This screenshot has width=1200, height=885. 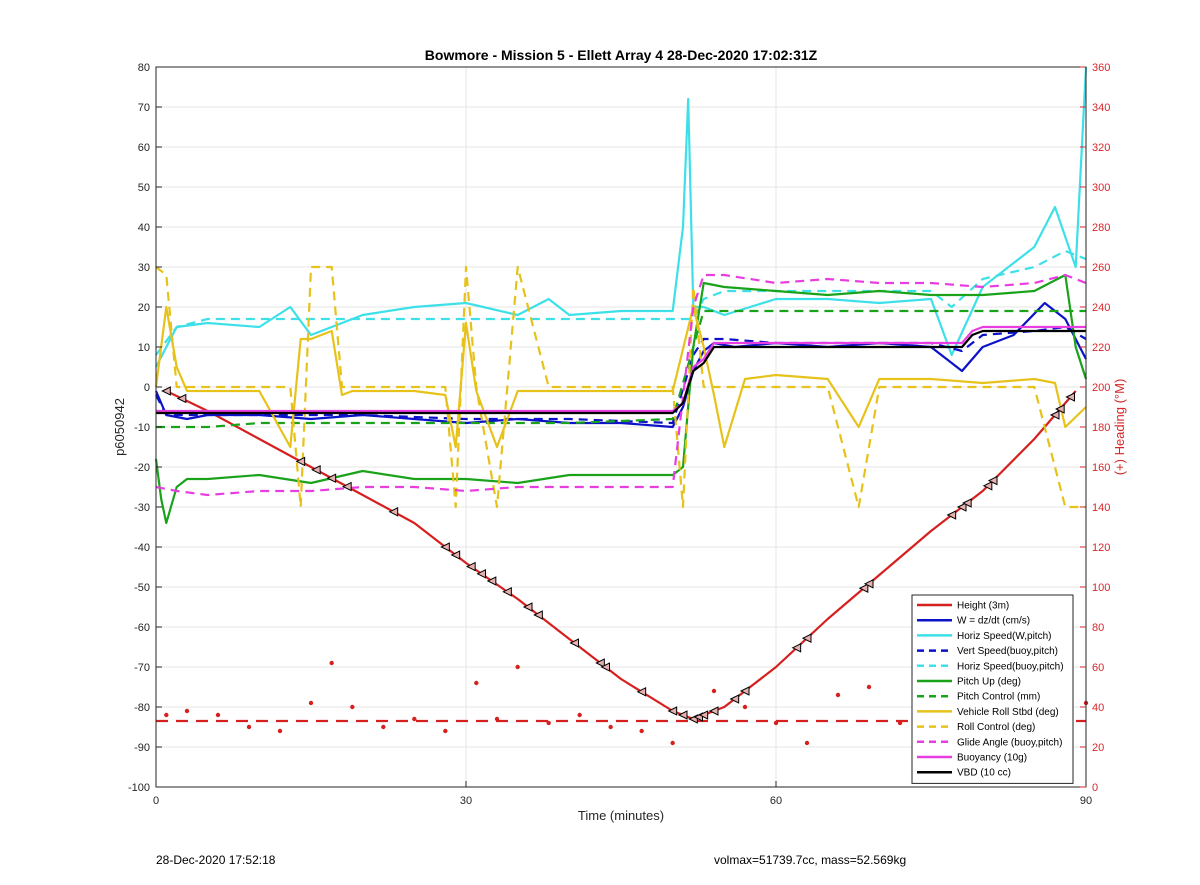 What do you see at coordinates (119, 427) in the screenshot?
I see `y-axis-label-left: p6050942` at bounding box center [119, 427].